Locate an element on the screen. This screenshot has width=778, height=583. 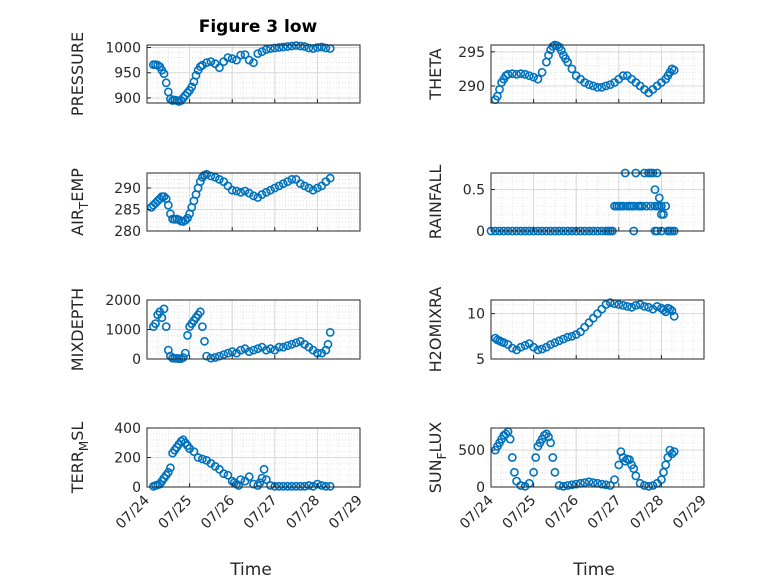
y-tick-label: 2000 is located at coordinates (123, 301).